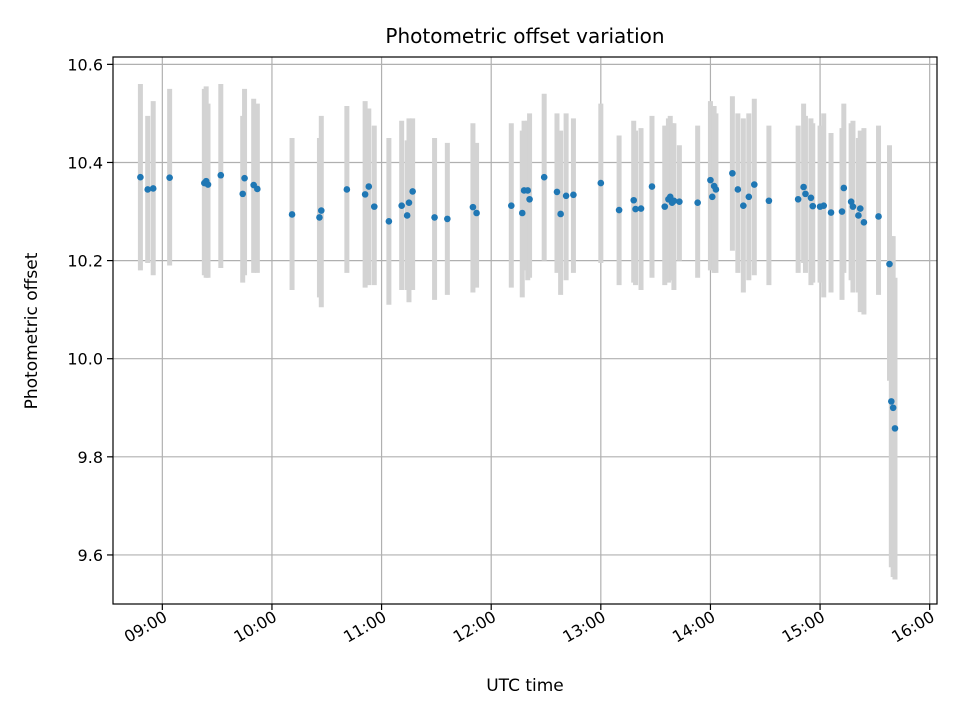 The height and width of the screenshot is (720, 960). Describe the element at coordinates (85, 64) in the screenshot. I see `y-tick-label: 10.6` at that location.